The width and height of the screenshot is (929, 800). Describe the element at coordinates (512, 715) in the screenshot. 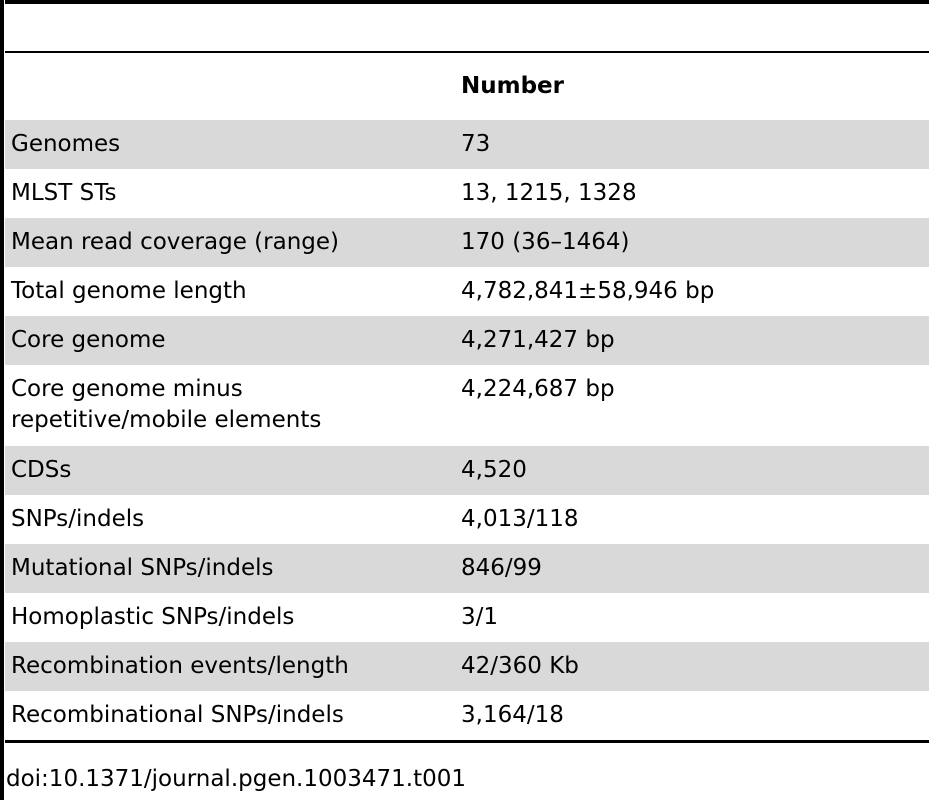

I see `row-value: 3,164/18` at that location.